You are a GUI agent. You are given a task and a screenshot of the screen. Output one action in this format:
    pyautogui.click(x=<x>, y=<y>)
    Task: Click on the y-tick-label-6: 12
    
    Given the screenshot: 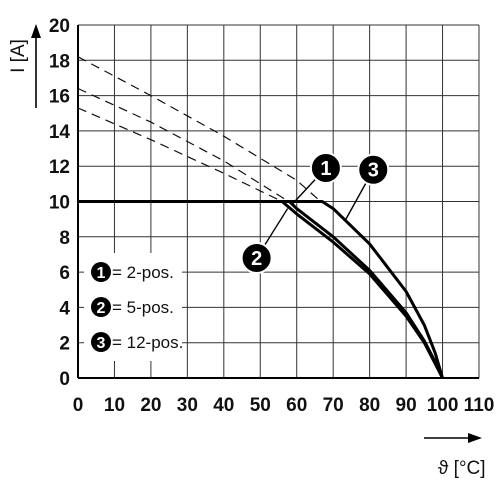 What is the action you would take?
    pyautogui.click(x=59, y=167)
    